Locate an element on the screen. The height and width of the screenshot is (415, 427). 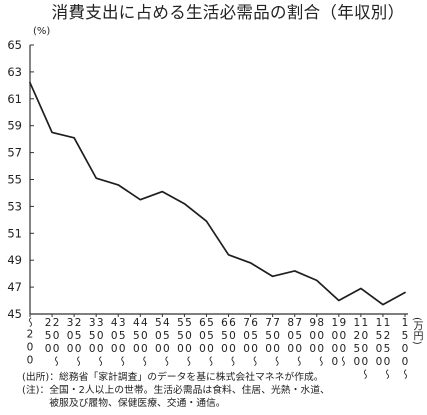
chart-title: 消費支出に占める生活必需品の割合（年収別） is located at coordinates (228, 12).